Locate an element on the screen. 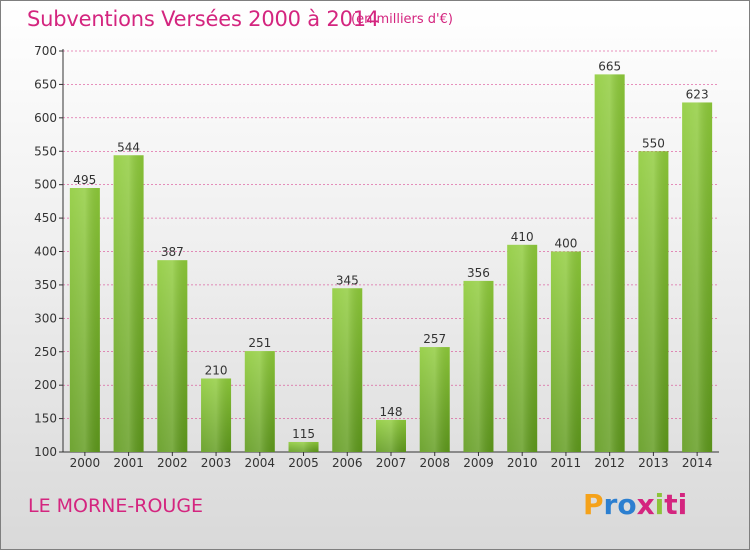 The image size is (750, 550). x-tick-label: 2014 is located at coordinates (697, 463).